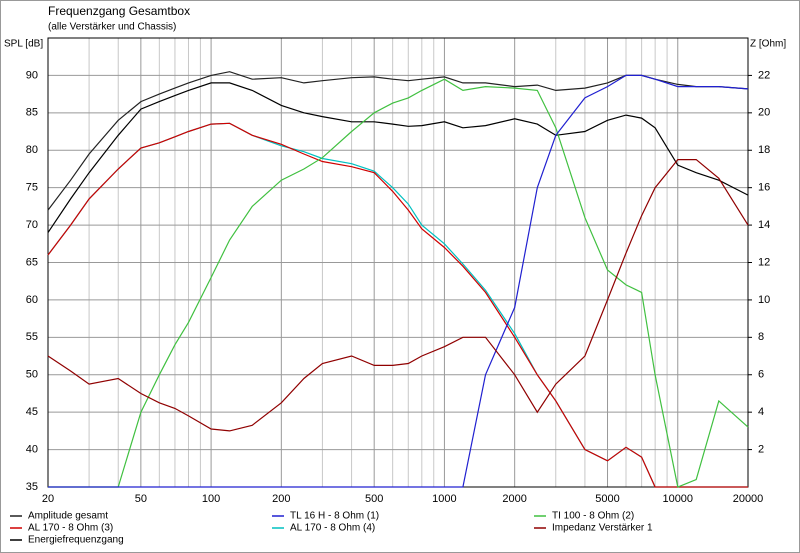  What do you see at coordinates (768, 44) in the screenshot?
I see `y2-axis-label: Z [Ohm]` at bounding box center [768, 44].